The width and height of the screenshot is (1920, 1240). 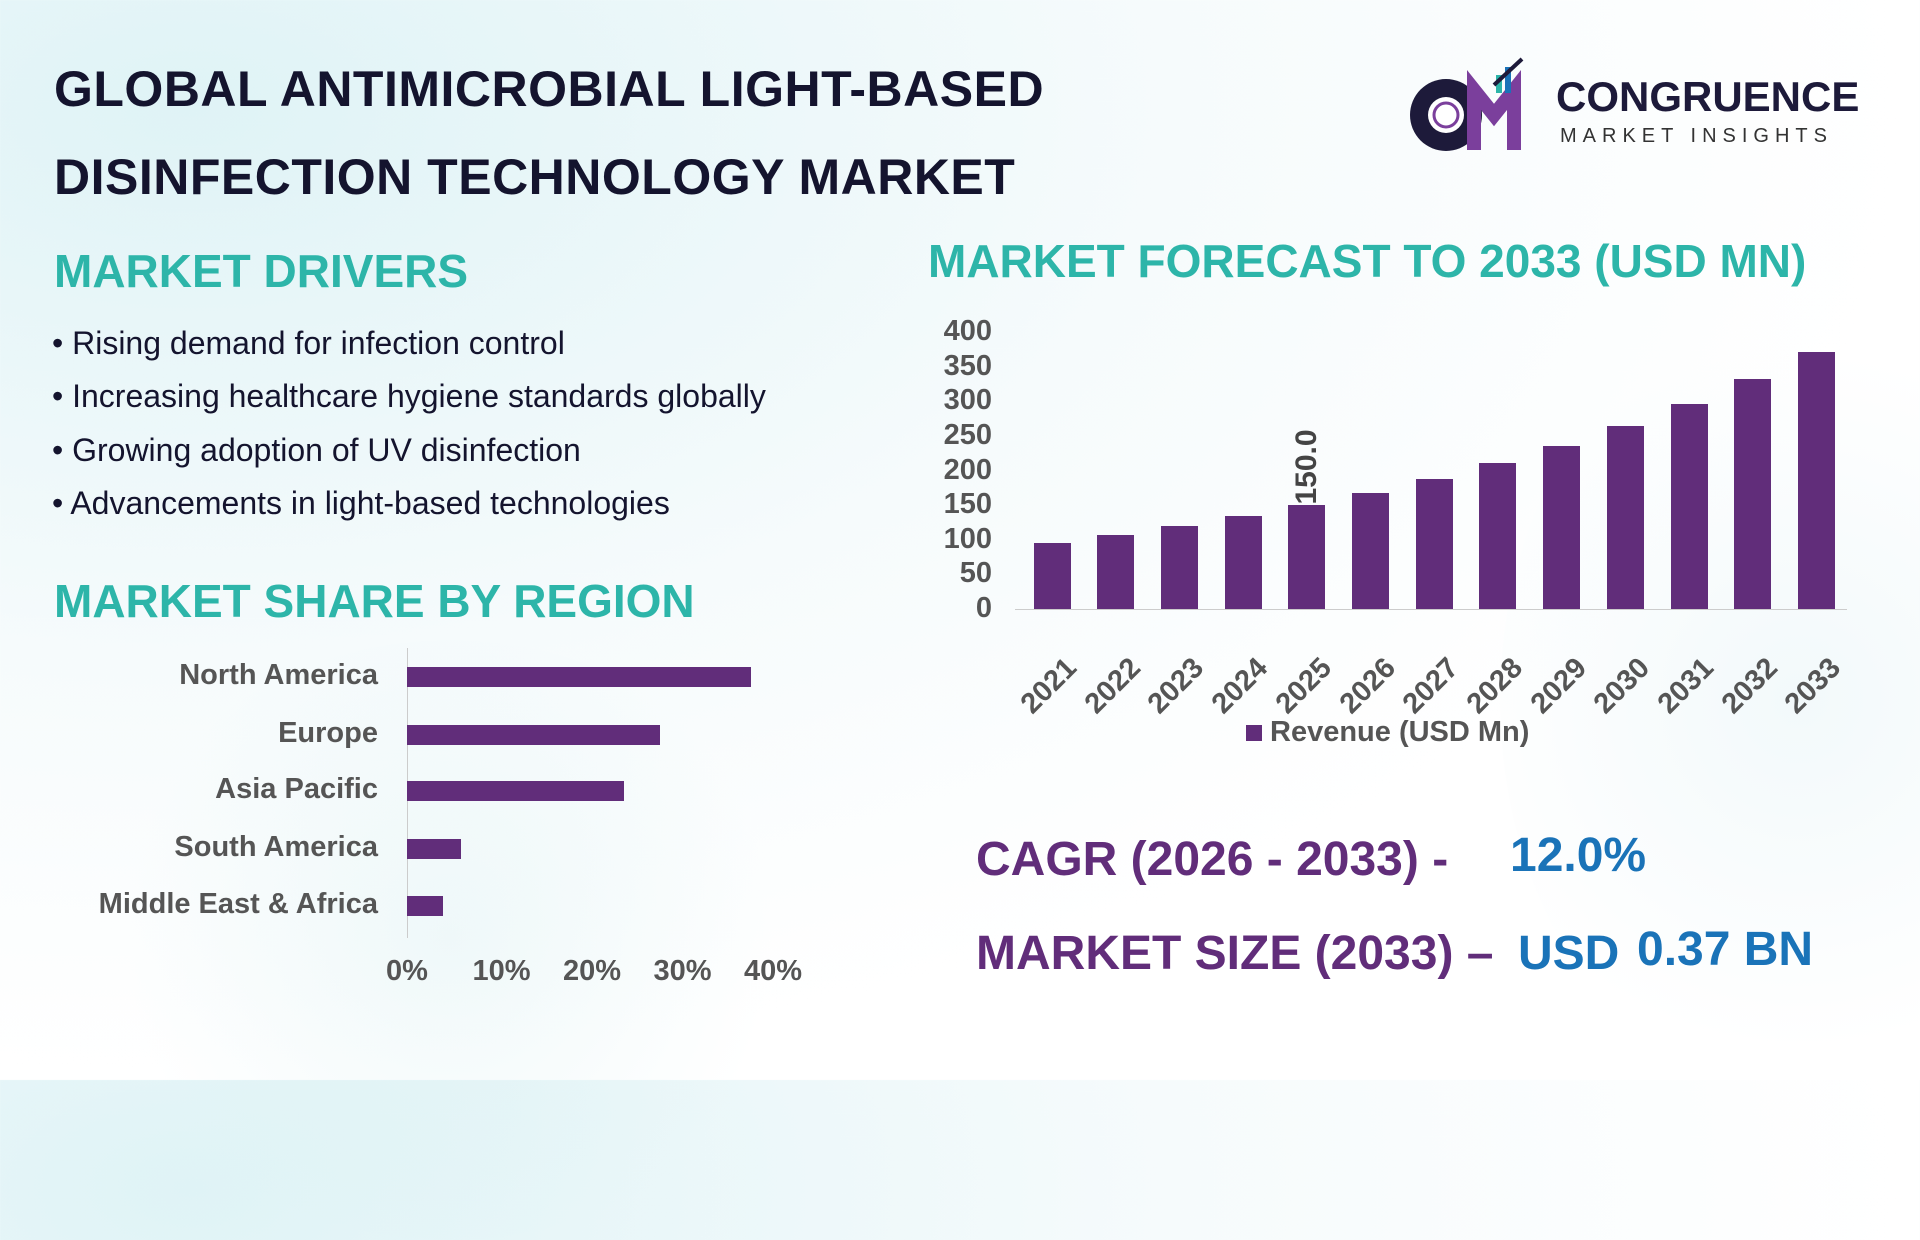 I want to click on x-tick-label: 2023, so click(x=1176, y=686).